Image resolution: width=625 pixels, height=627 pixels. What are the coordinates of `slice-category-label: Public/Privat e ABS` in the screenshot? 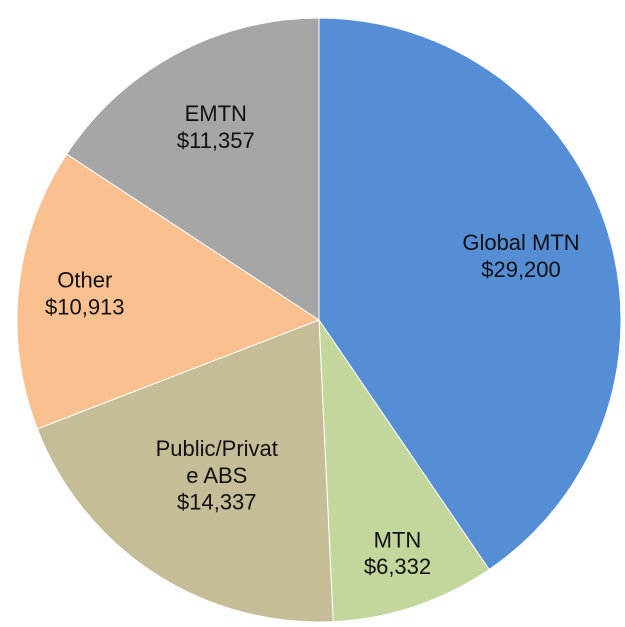 It's located at (217, 462).